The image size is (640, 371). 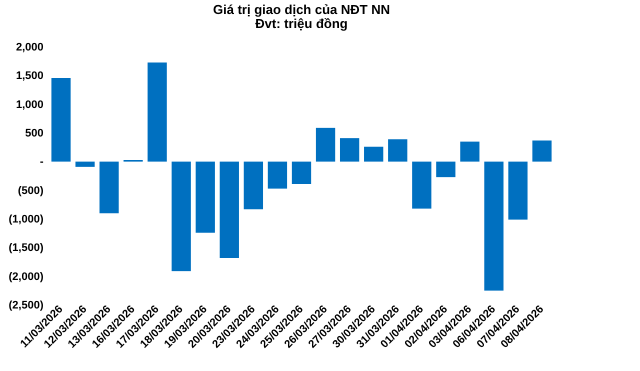 What do you see at coordinates (26, 276) in the screenshot?
I see `y-tick-label: (2,000)` at bounding box center [26, 276].